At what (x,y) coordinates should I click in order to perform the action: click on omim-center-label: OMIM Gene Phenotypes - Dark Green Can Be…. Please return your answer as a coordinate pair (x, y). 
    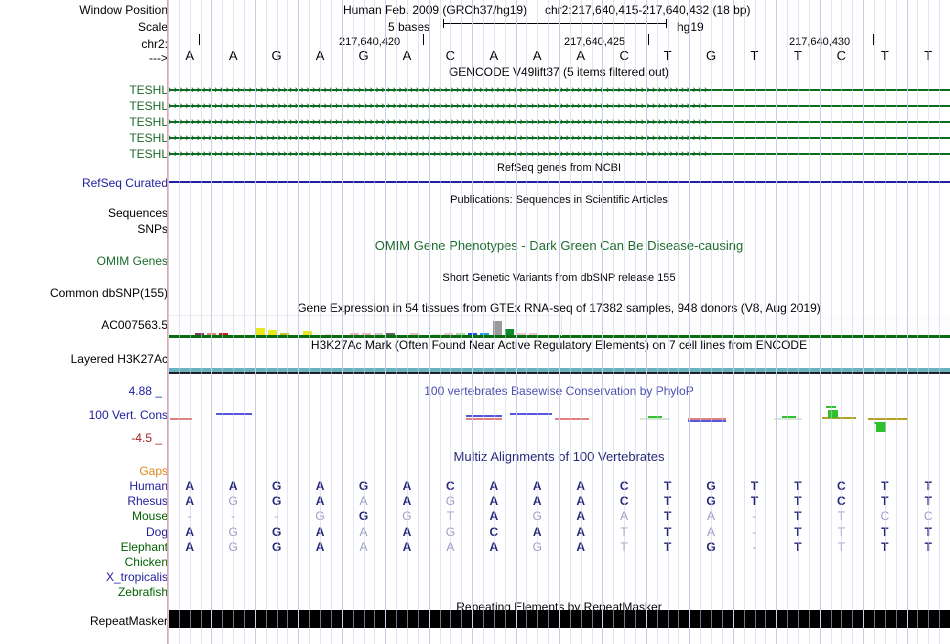
    Looking at the image, I should click on (559, 245).